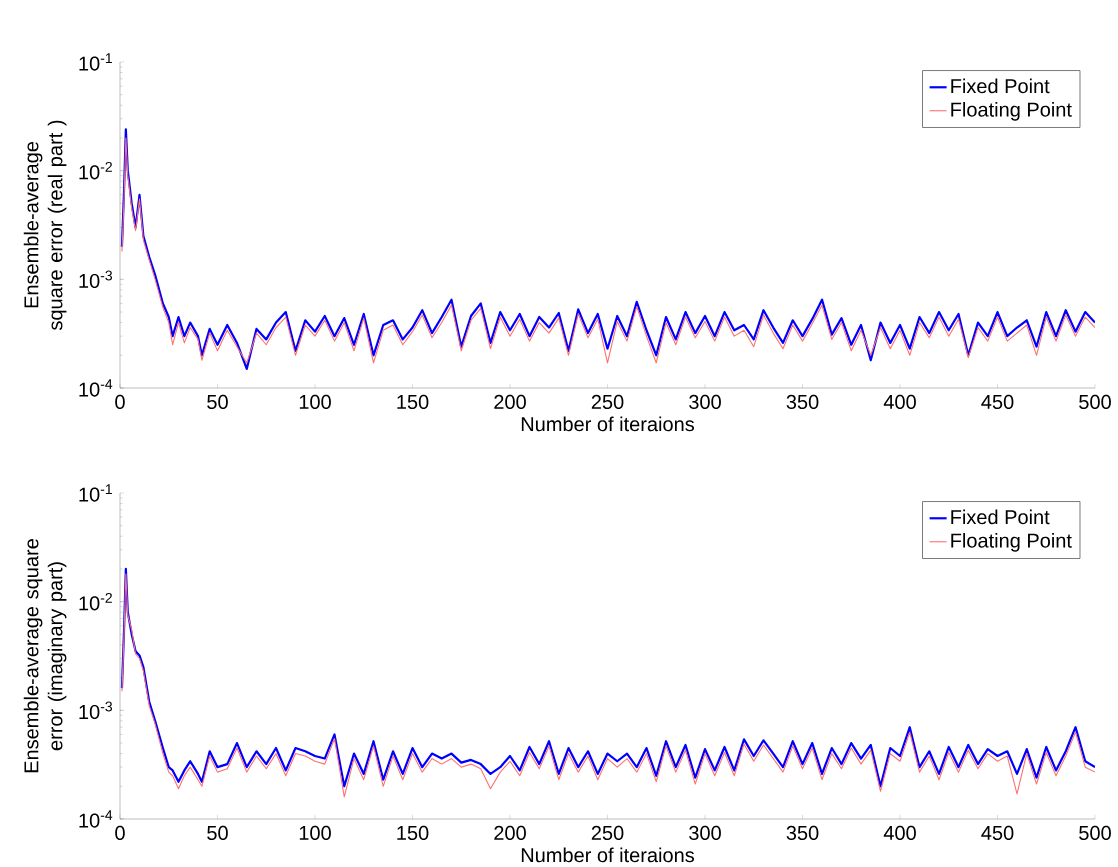 The height and width of the screenshot is (867, 1118). What do you see at coordinates (45, 225) in the screenshot?
I see `y-axis-title: Ensemble-average square error (real part )` at bounding box center [45, 225].